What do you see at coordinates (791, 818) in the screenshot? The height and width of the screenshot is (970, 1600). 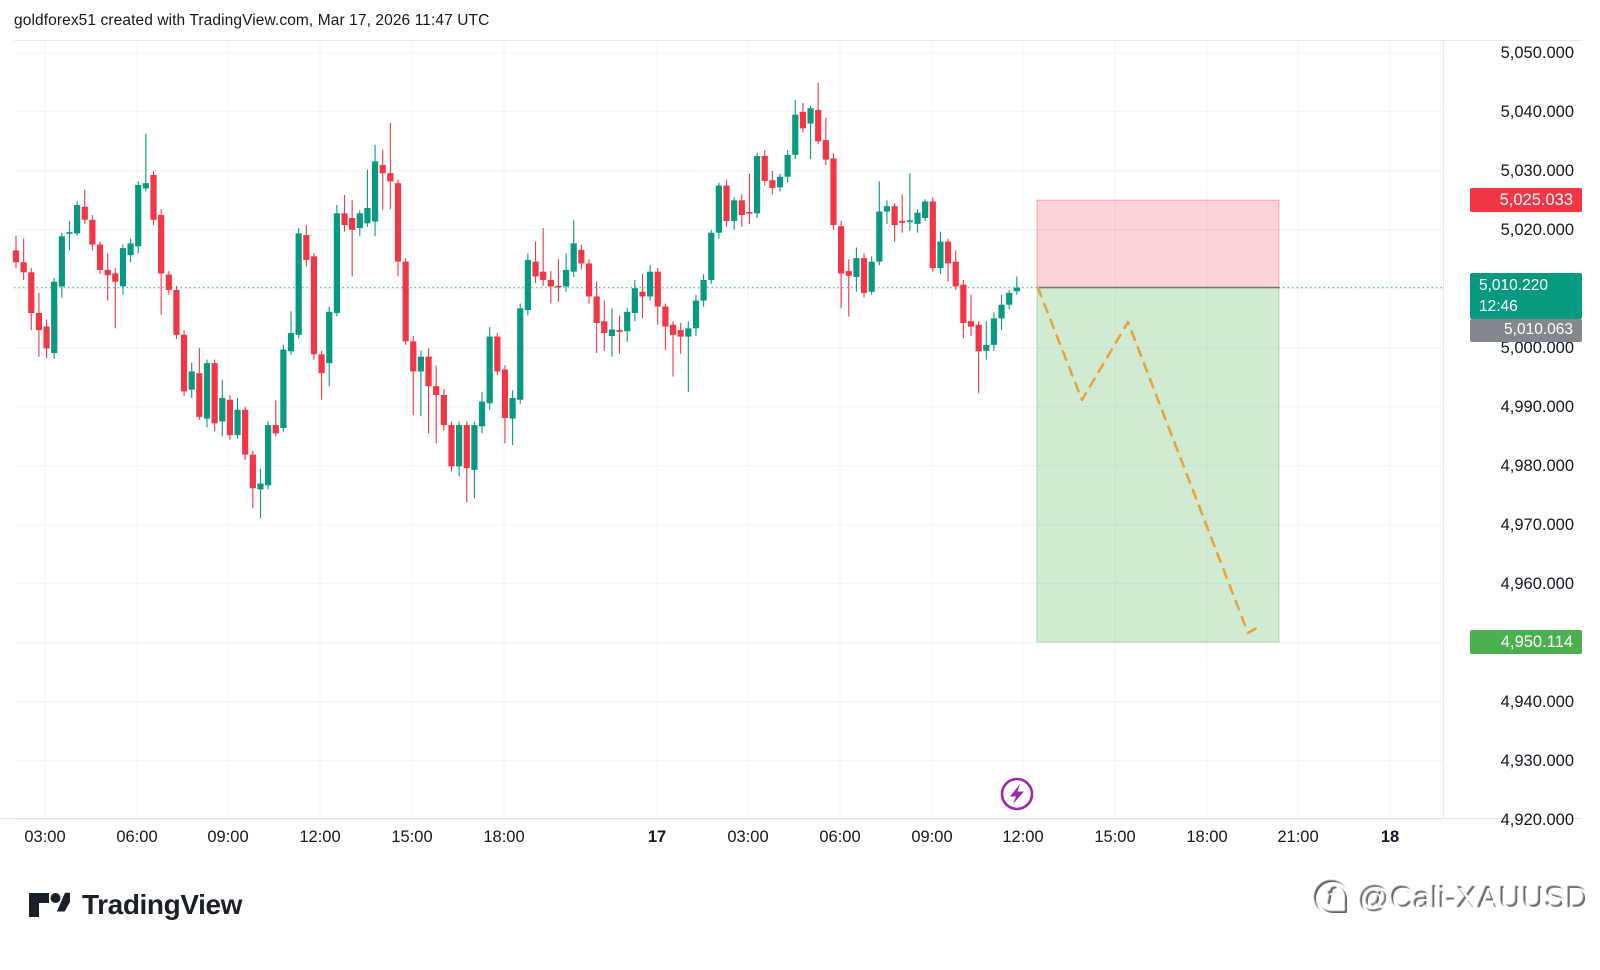 I see `time-axis-border` at bounding box center [791, 818].